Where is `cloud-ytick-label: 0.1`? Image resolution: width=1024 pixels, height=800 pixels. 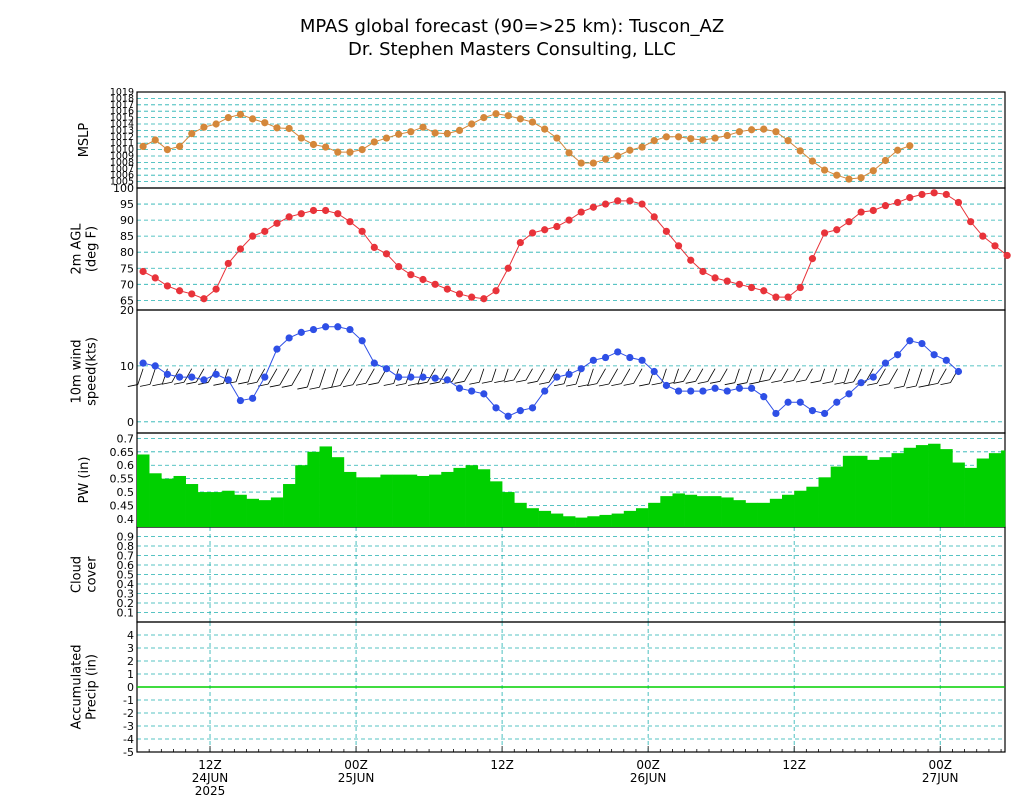 cloud-ytick-label: 0.1 is located at coordinates (126, 613).